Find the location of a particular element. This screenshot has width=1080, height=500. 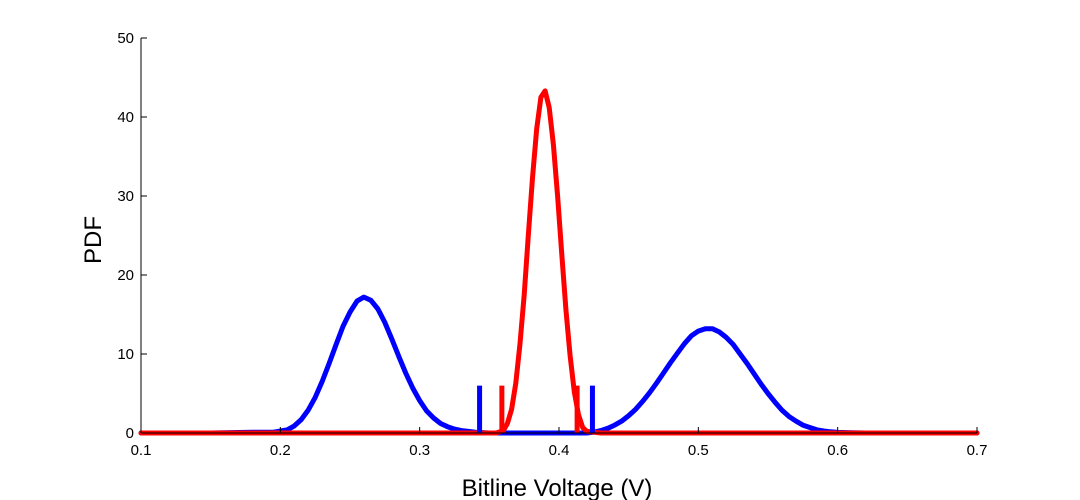

x-tick-label: 0.1 is located at coordinates (141, 450).